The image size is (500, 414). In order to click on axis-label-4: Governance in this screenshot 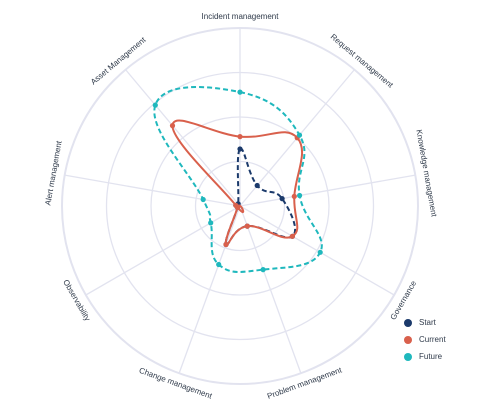, I will do `click(404, 300)`.